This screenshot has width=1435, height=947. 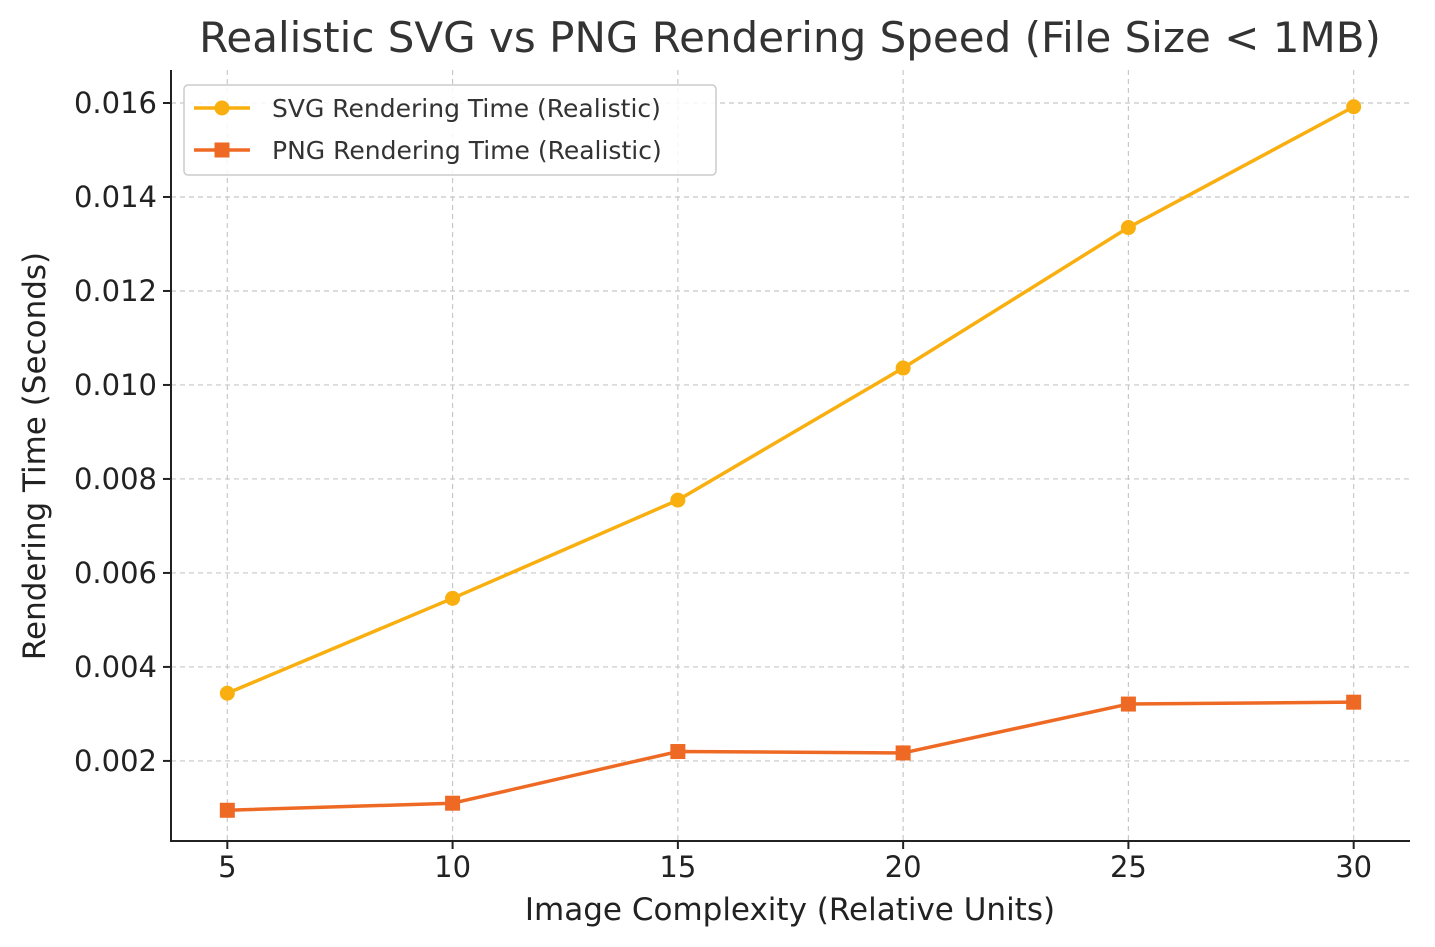 I want to click on x-tick-label: 30, so click(x=1353, y=867).